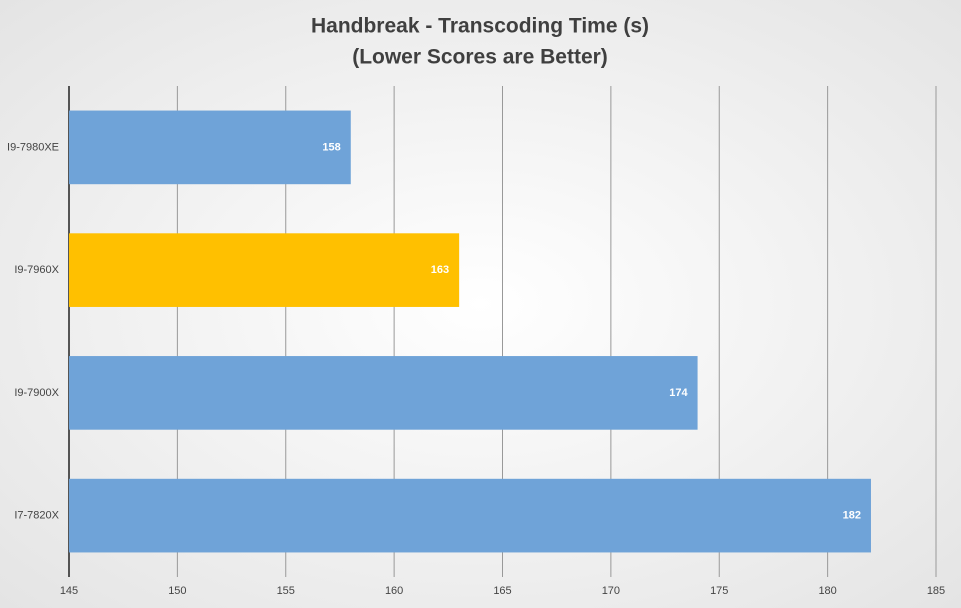 This screenshot has height=608, width=961. What do you see at coordinates (36, 516) in the screenshot?
I see `y-tick-label: I7-7820X` at bounding box center [36, 516].